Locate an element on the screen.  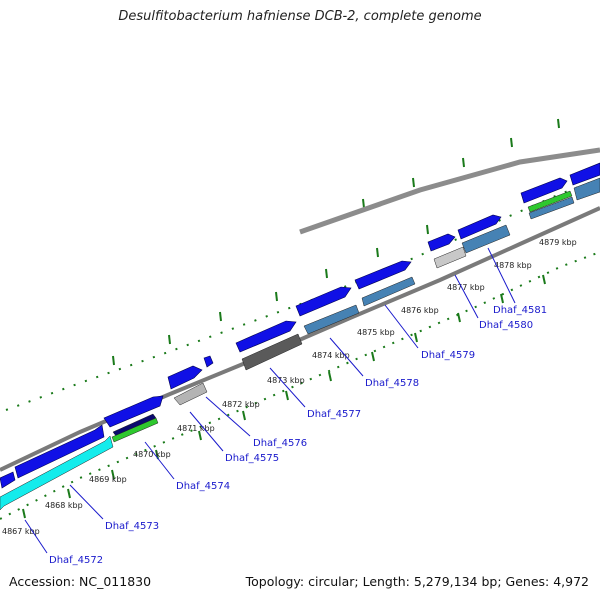
kbp-label: 4875 kbp is located at coordinates (376, 332).